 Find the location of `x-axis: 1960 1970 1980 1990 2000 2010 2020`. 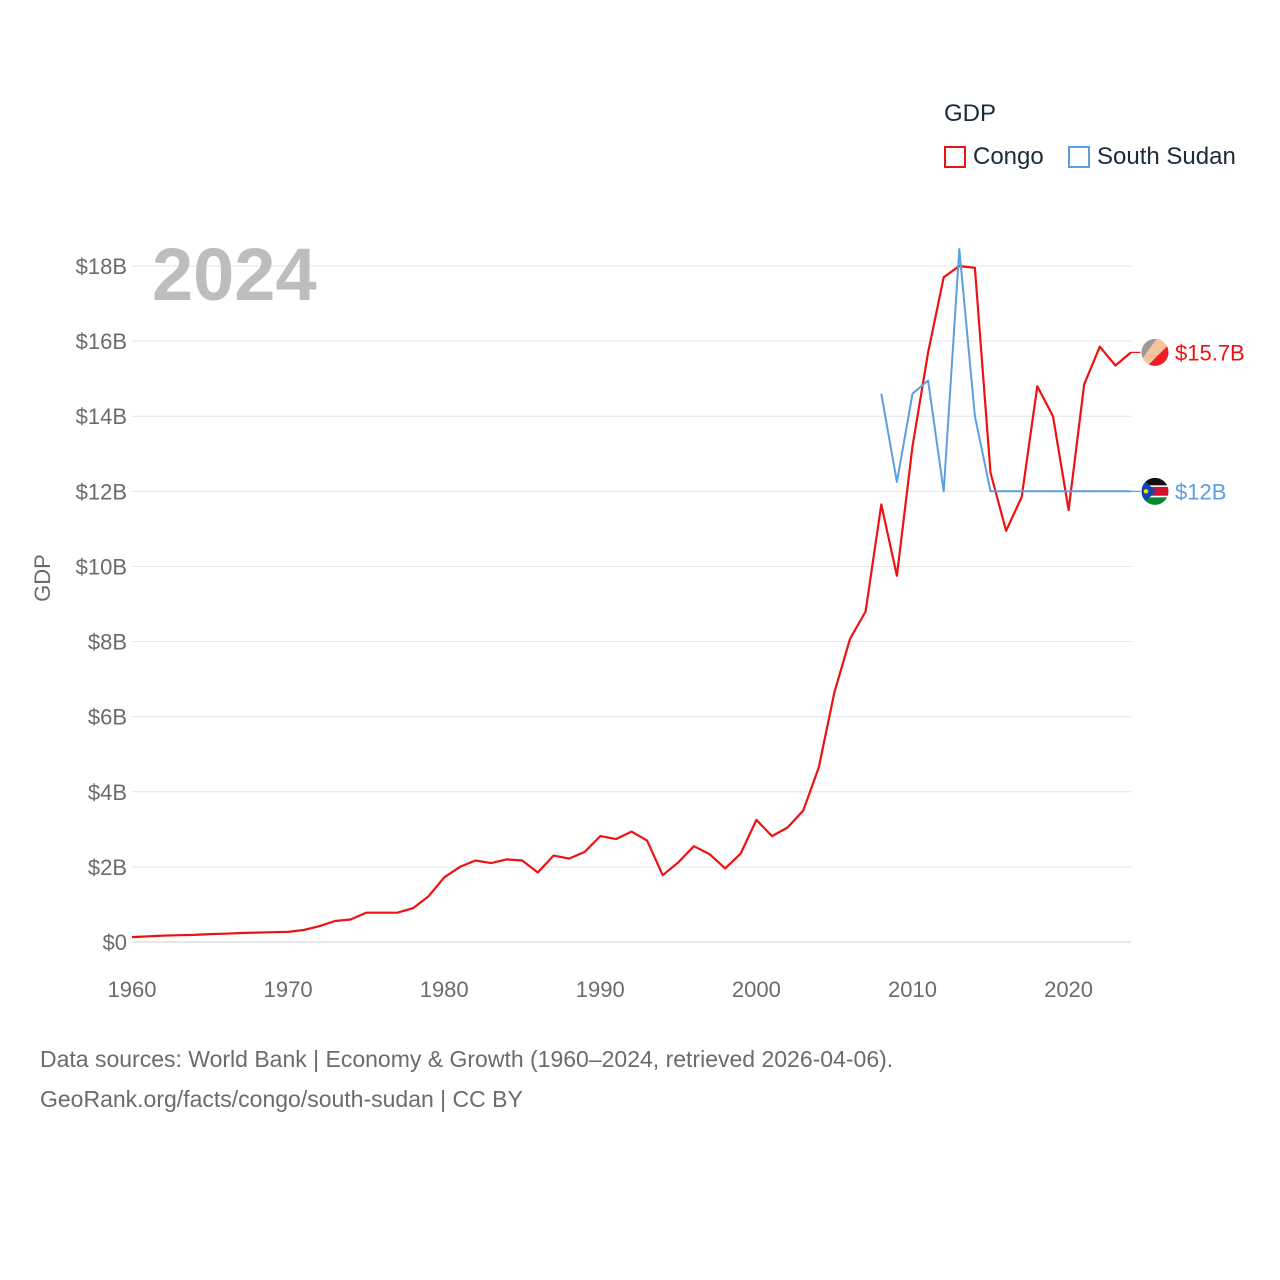

x-axis: 1960 1970 1980 1990 2000 2010 2020 is located at coordinates (601, 989).